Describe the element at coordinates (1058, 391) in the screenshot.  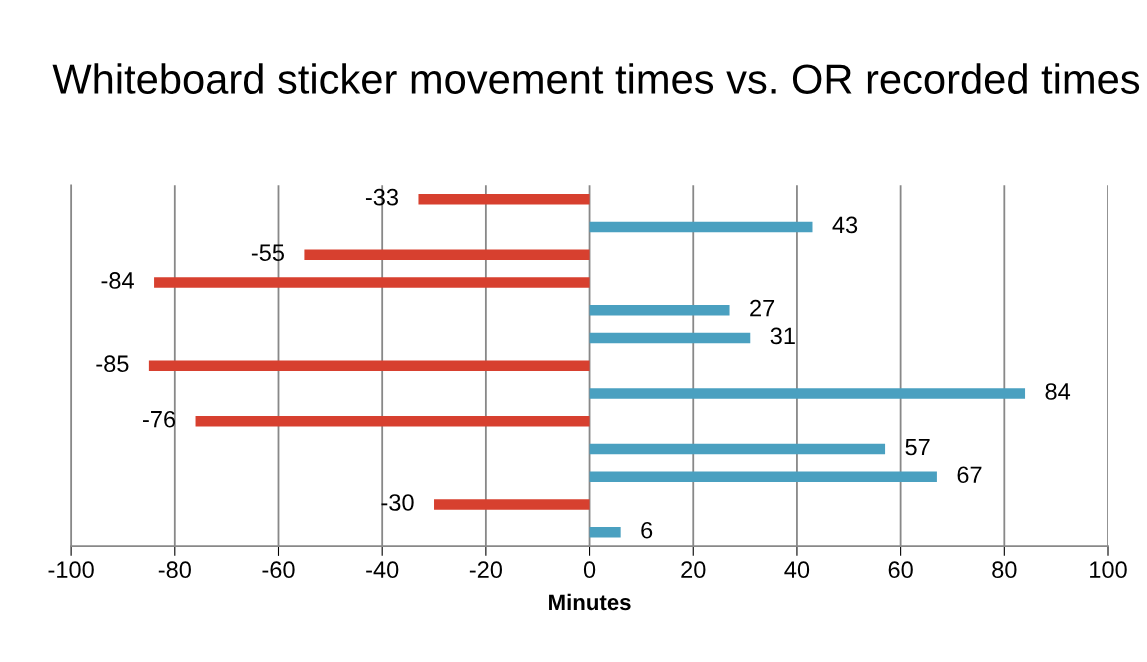
I see `data-label: 84` at that location.